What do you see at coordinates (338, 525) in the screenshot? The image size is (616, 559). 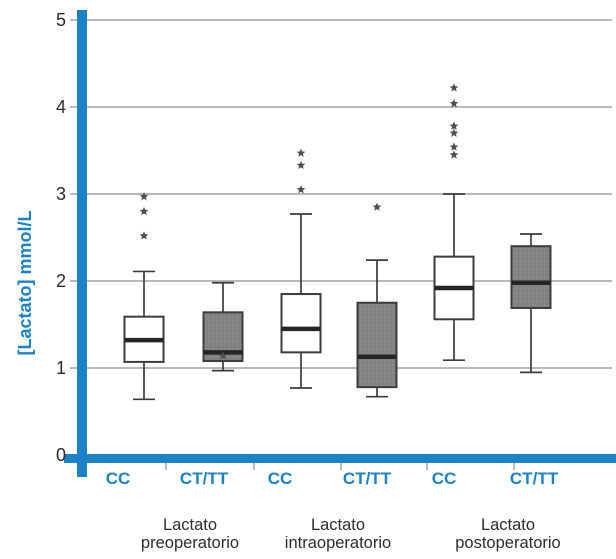 I see `group-label-line1-2: Lactato` at bounding box center [338, 525].